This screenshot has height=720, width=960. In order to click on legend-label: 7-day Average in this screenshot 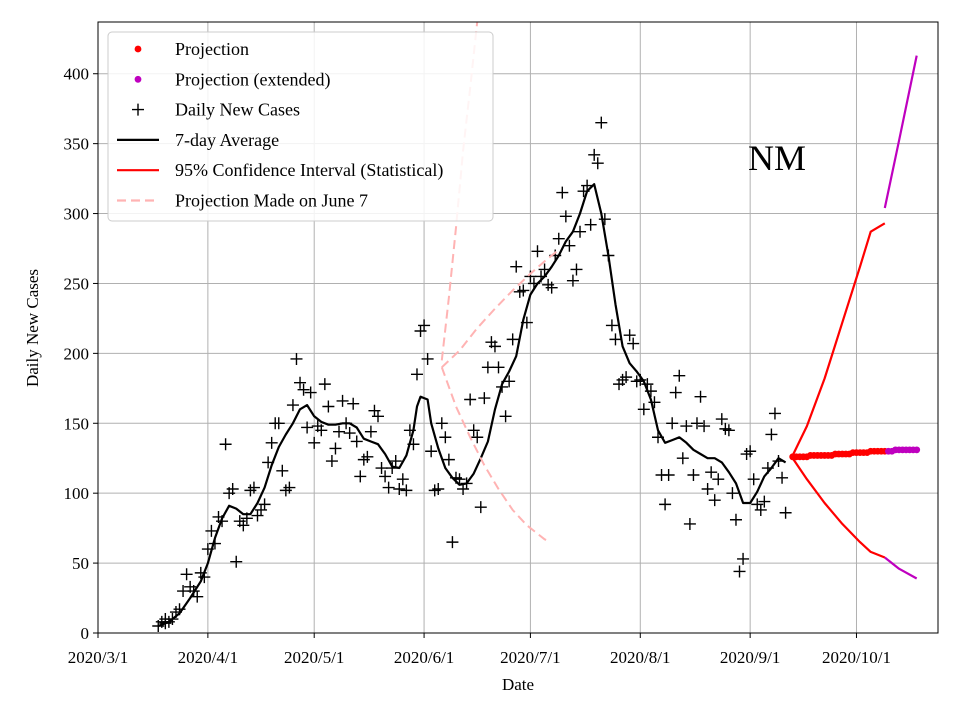, I will do `click(227, 140)`.